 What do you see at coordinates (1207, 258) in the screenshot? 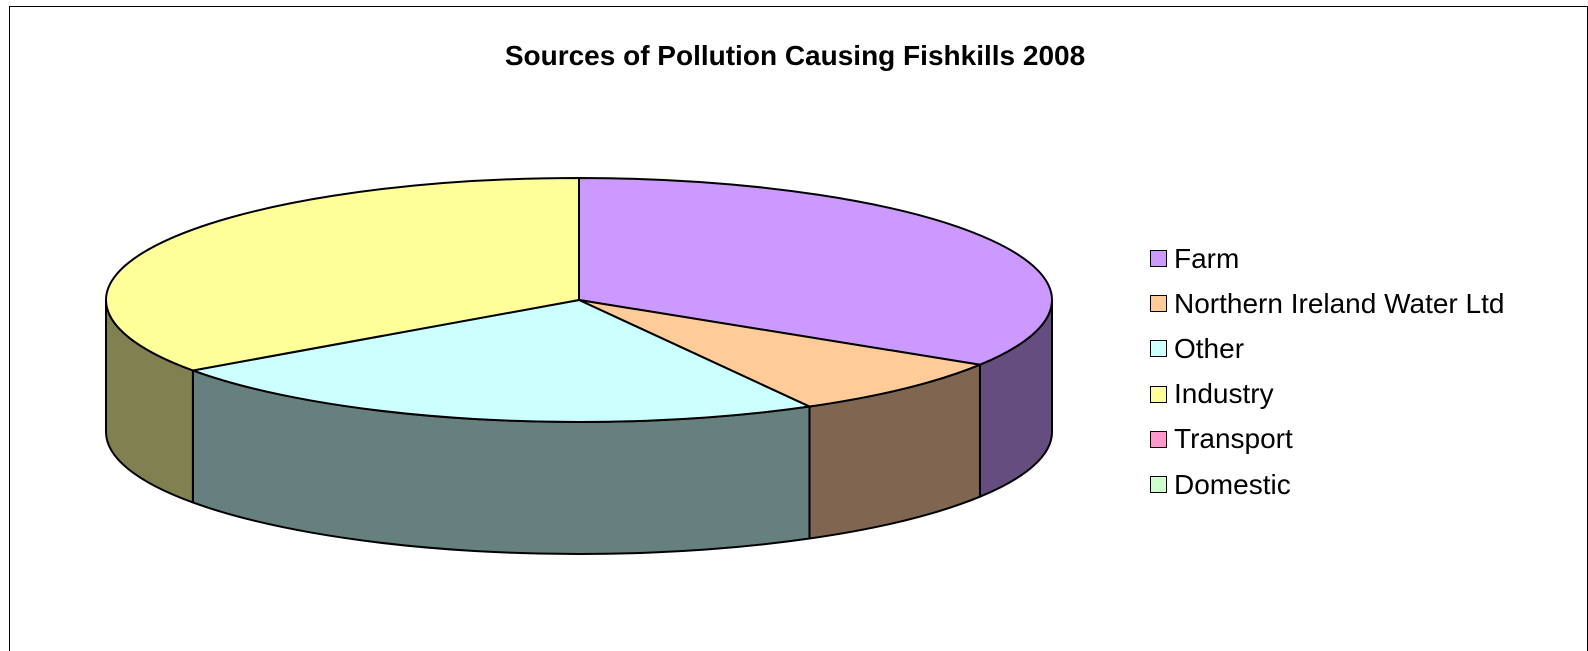
I see `legend-label-farm: Farm` at bounding box center [1207, 258].